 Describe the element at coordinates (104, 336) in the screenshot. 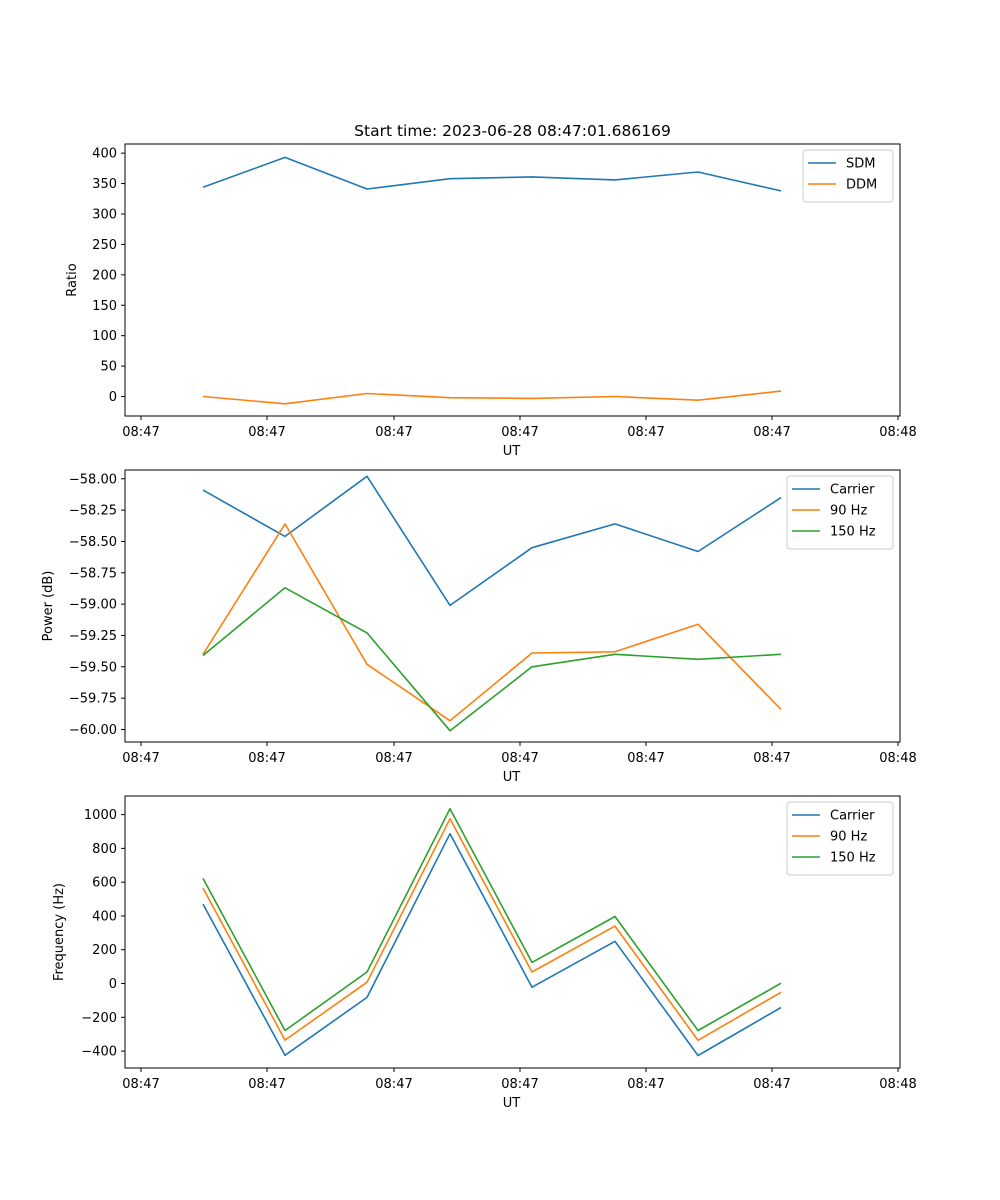

I see `y-tick-label: 100` at that location.